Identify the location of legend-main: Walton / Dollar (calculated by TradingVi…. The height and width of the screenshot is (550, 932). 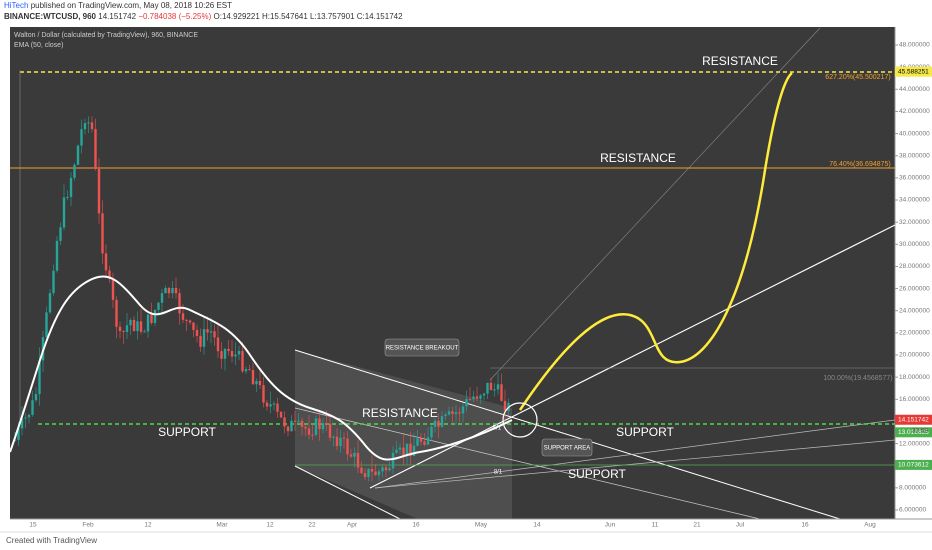
(106, 35).